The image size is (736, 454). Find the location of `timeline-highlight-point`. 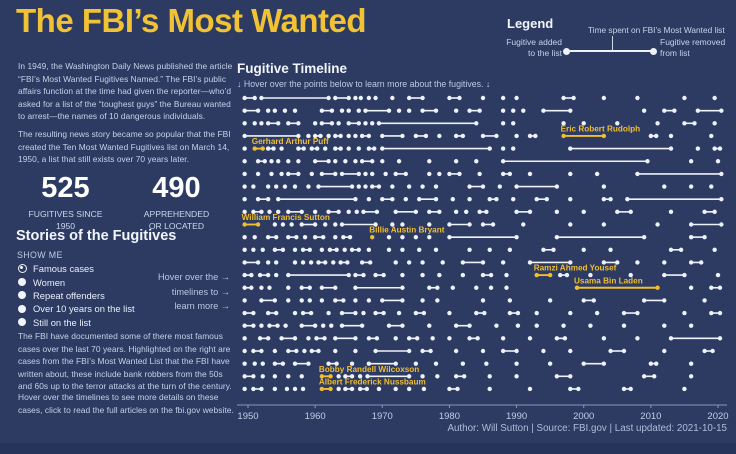

timeline-highlight-point is located at coordinates (563, 136).